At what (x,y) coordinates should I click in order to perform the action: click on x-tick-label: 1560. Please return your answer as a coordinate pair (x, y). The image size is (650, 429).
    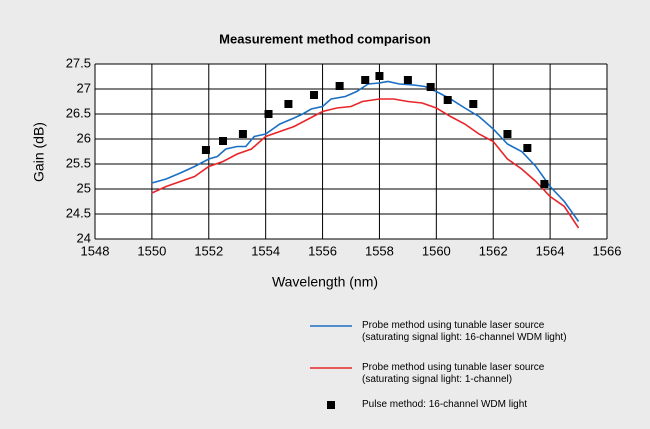
    Looking at the image, I should click on (436, 250).